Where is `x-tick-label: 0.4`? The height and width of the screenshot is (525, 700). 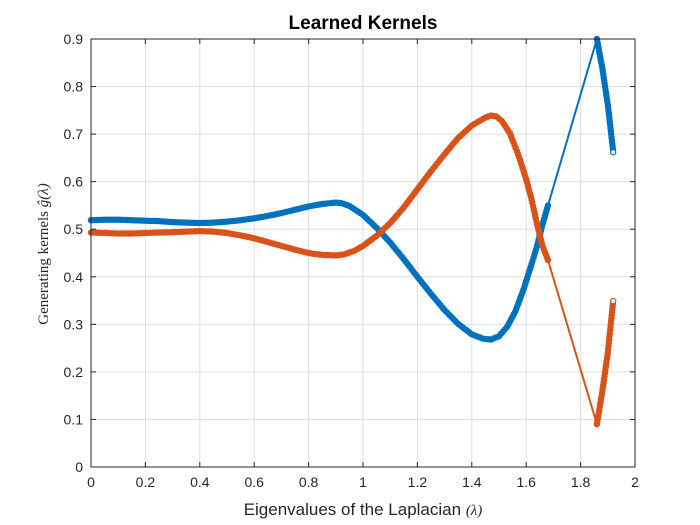 x-tick-label: 0.4 is located at coordinates (200, 482).